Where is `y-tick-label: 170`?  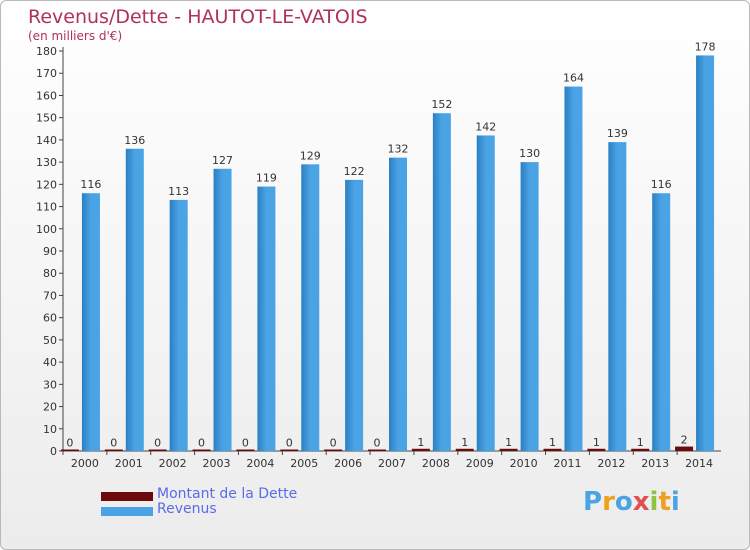
y-tick-label: 170 is located at coordinates (46, 73).